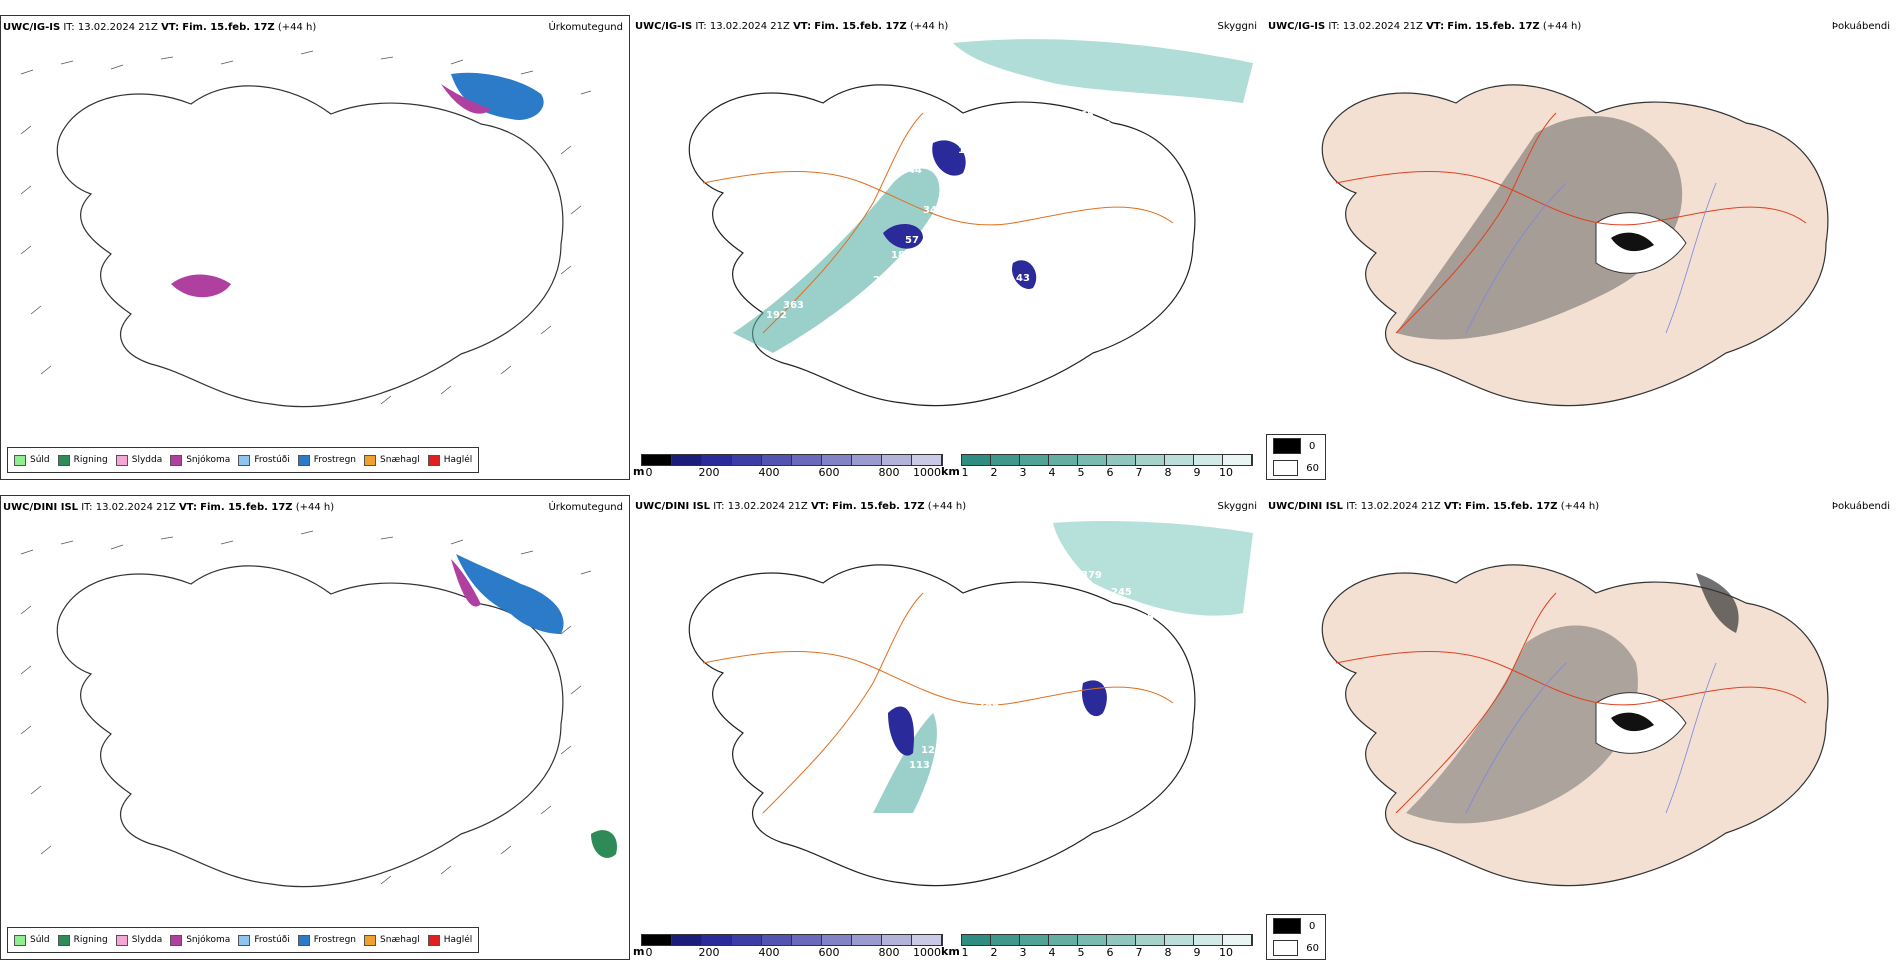  What do you see at coordinates (1168, 472) in the screenshot?
I see `tick-label: 8` at bounding box center [1168, 472].